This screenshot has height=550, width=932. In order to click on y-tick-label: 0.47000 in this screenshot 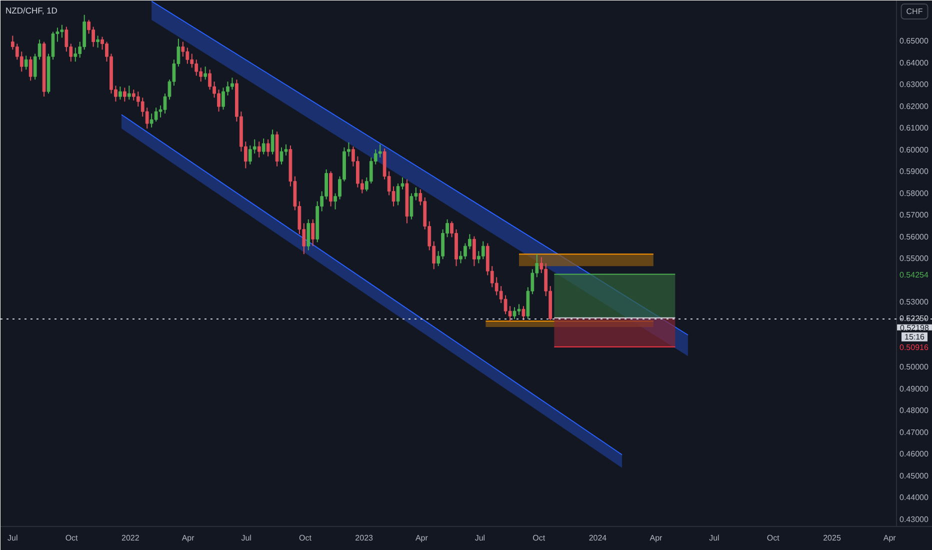, I will do `click(914, 432)`.